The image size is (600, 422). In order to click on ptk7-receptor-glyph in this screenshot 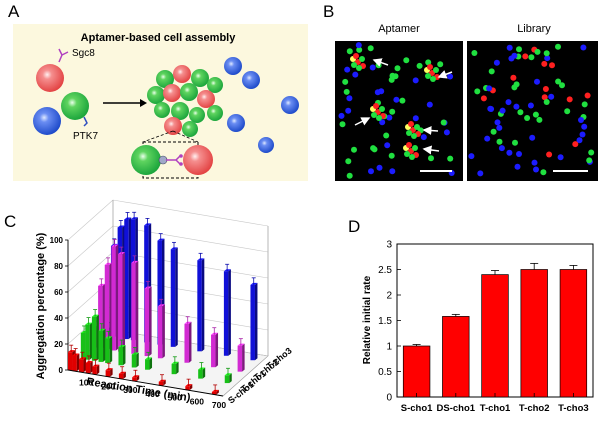, I will do `click(163, 160)`.